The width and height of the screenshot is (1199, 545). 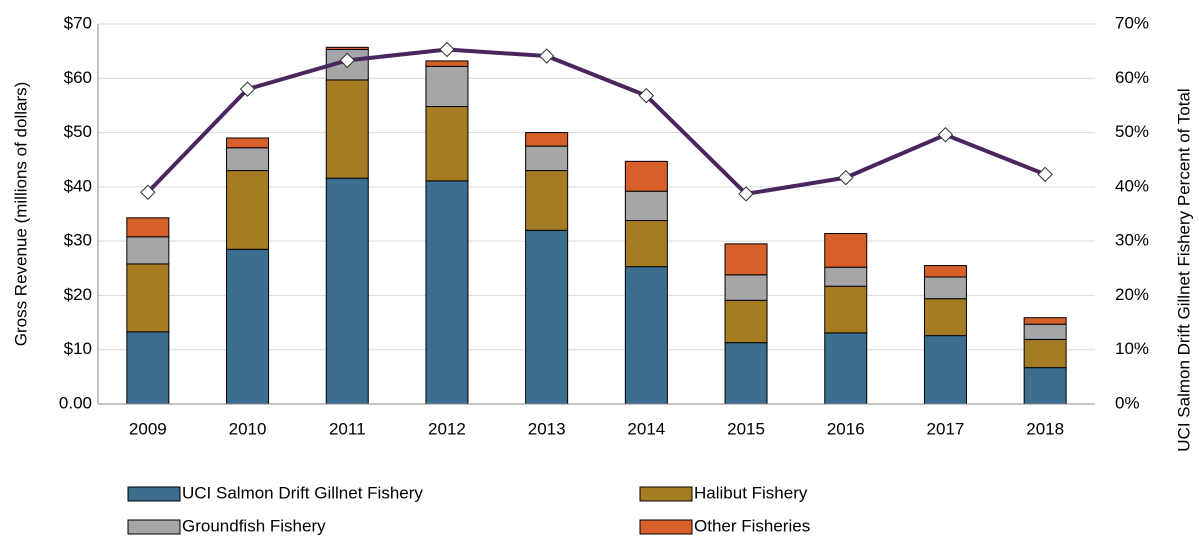 What do you see at coordinates (78, 77) in the screenshot?
I see `y-tick-label: $60` at bounding box center [78, 77].